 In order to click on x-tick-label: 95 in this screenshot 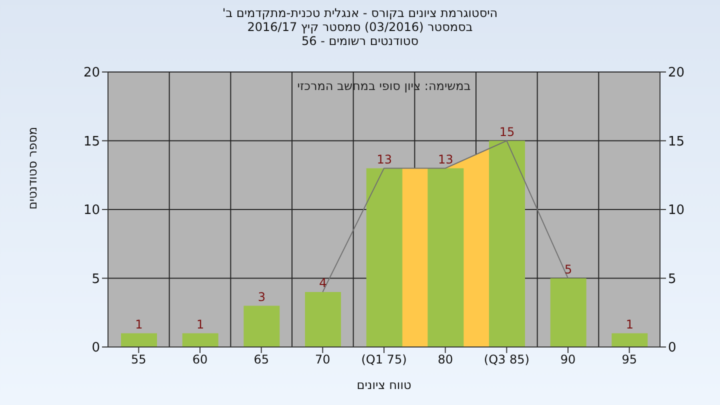, I will do `click(629, 359)`.